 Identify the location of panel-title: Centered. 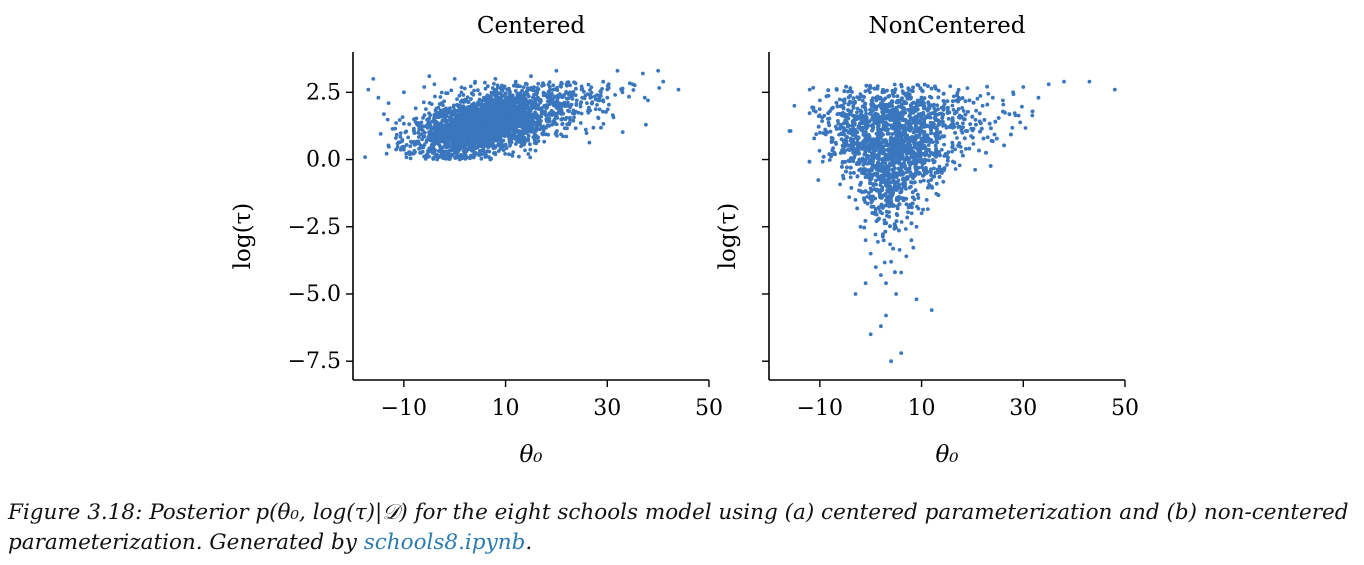
(531, 26).